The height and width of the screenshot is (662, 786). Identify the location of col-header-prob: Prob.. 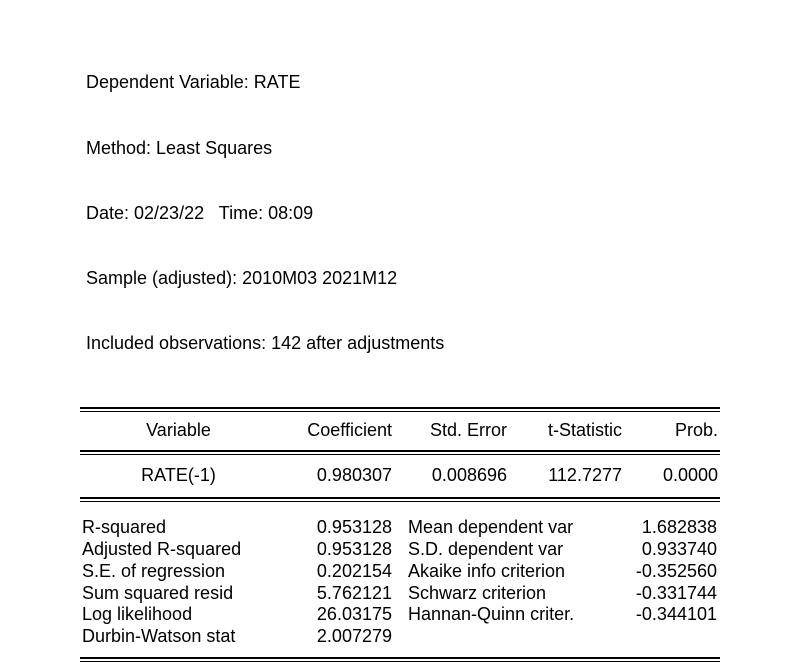
(696, 430).